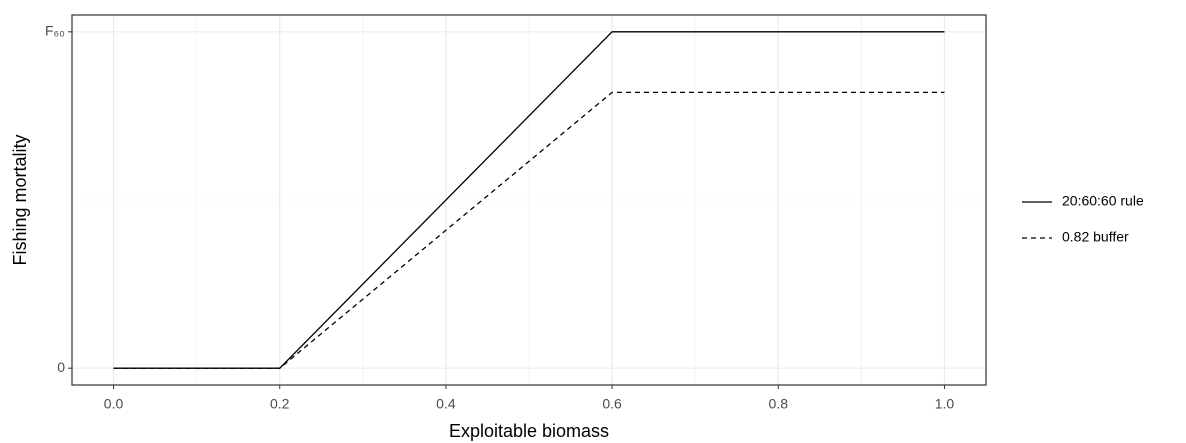 The width and height of the screenshot is (1186, 443). I want to click on x-tick-label: 0.4, so click(446, 404).